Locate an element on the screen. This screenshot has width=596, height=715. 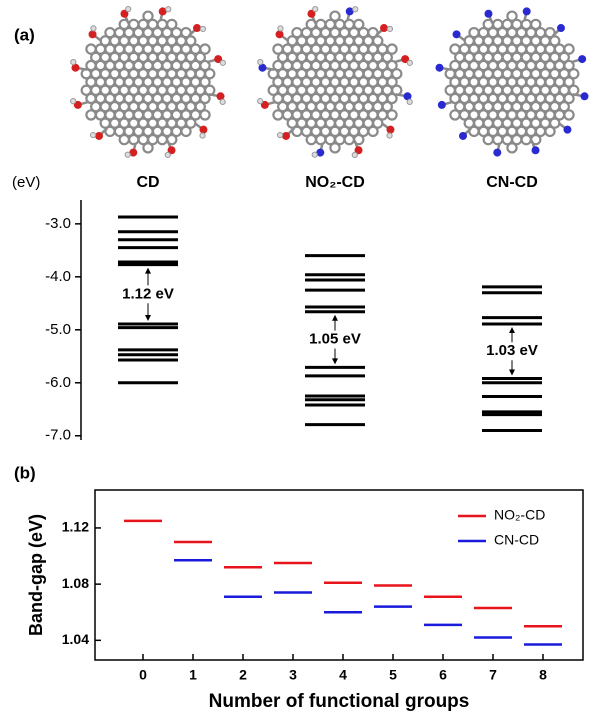
y-tick-label: 1.12 is located at coordinates (75, 527).